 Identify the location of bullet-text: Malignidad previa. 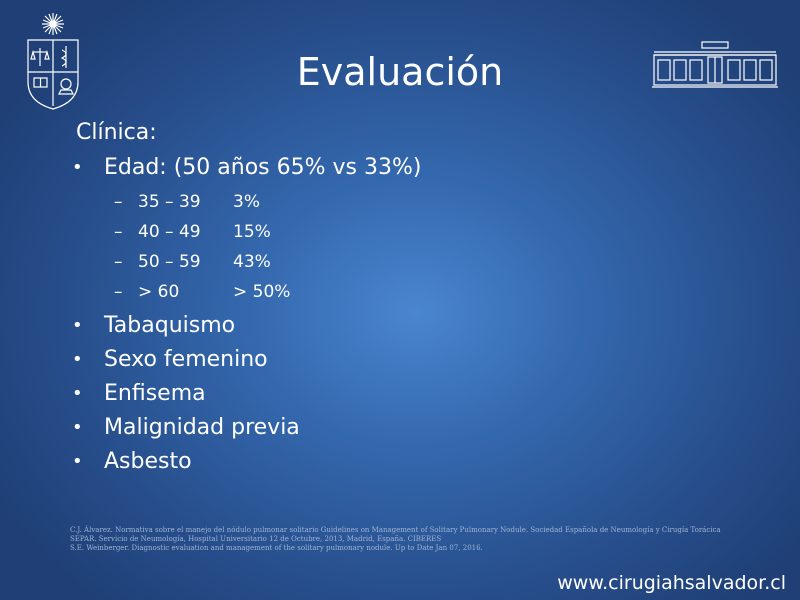
(202, 427).